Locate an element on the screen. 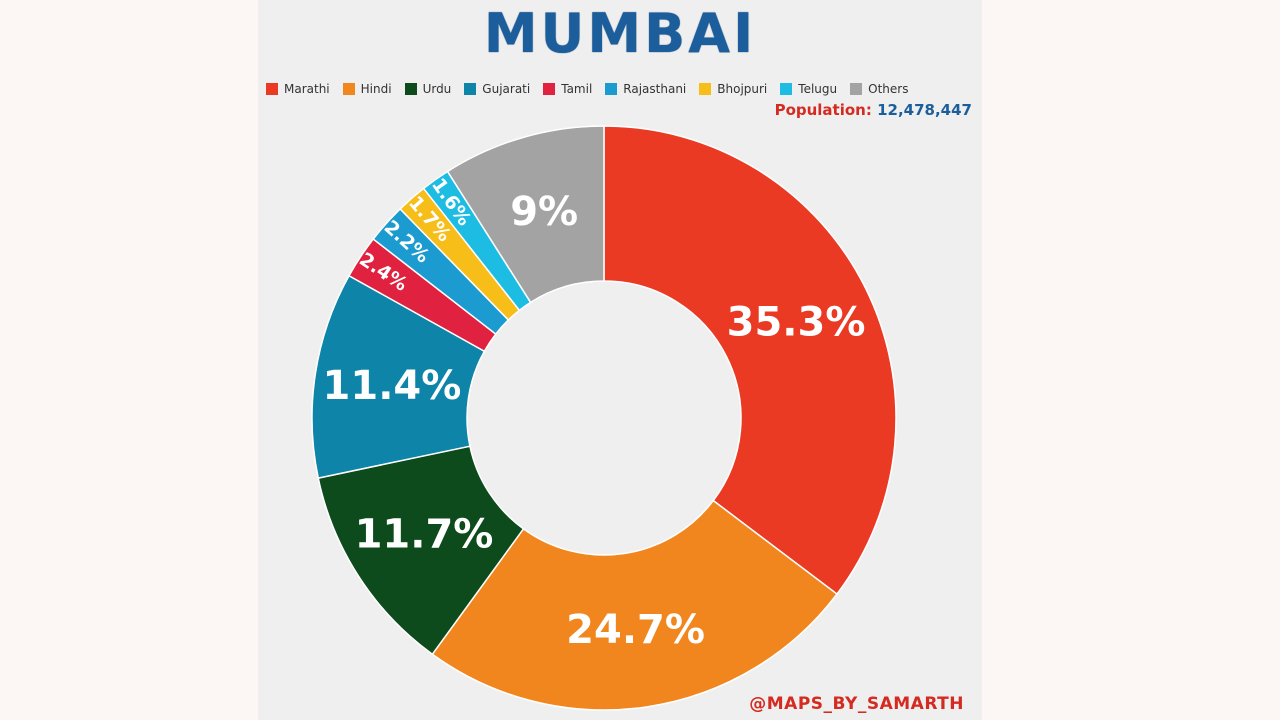 This screenshot has height=720, width=1280. legend-item: Telugu is located at coordinates (808, 89).